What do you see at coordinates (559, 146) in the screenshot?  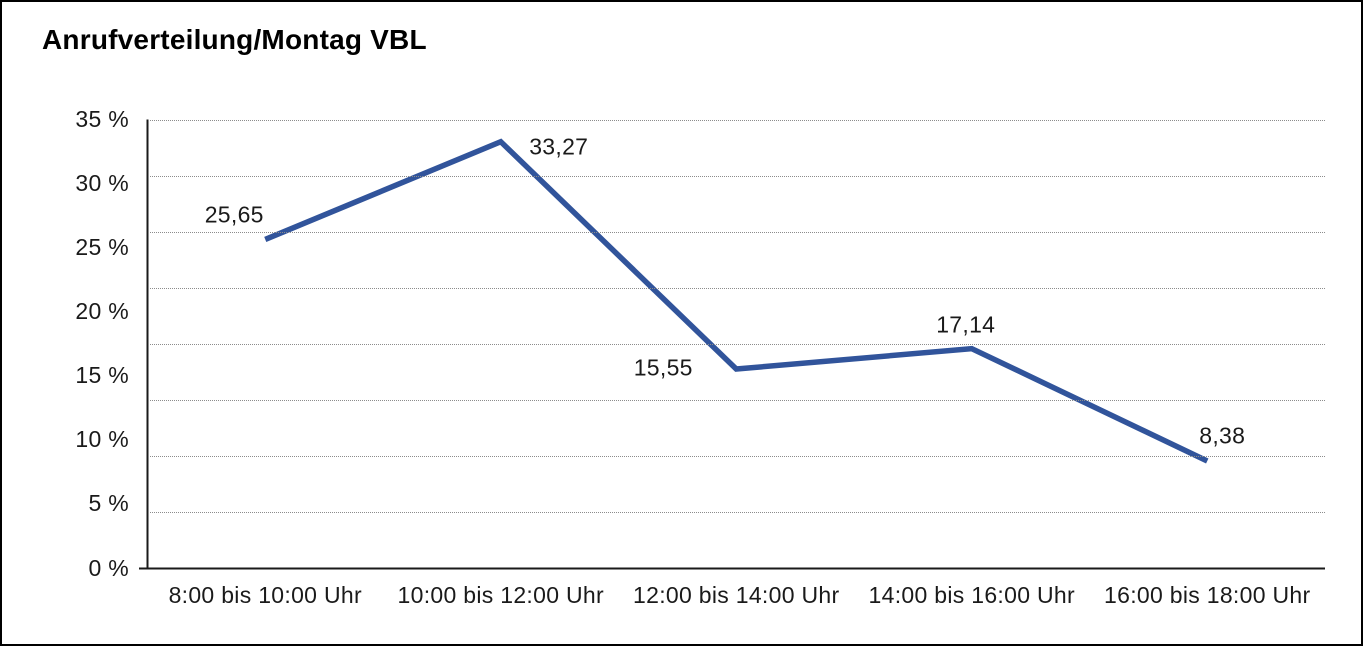 I see `data-point-label: 33,27` at bounding box center [559, 146].